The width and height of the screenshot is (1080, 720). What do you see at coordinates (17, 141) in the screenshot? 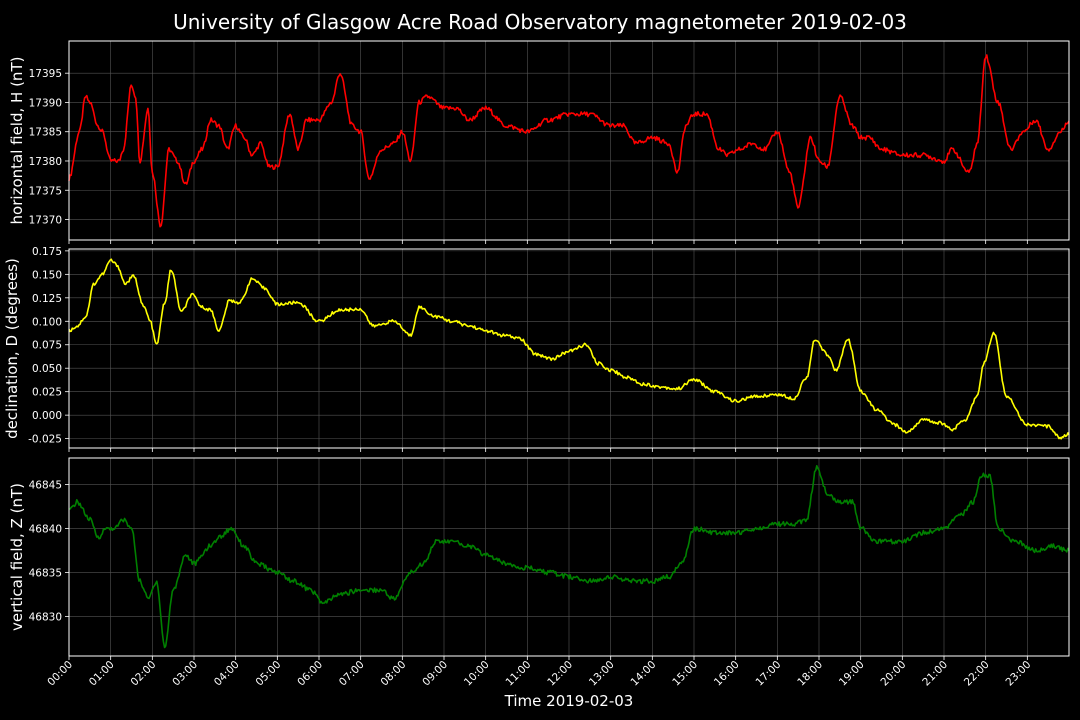
I see `y-axis-label: horizontal field, H (nT)` at bounding box center [17, 141].